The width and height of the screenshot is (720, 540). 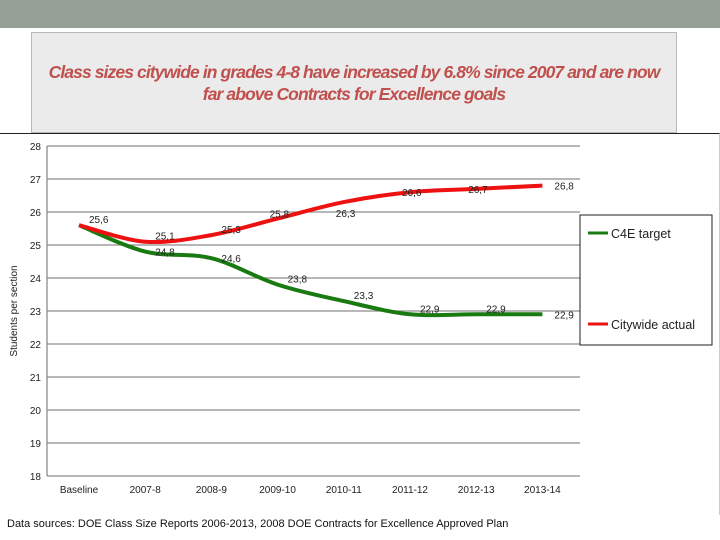 What do you see at coordinates (146, 490) in the screenshot?
I see `x-tick-label: 2007-8` at bounding box center [146, 490].